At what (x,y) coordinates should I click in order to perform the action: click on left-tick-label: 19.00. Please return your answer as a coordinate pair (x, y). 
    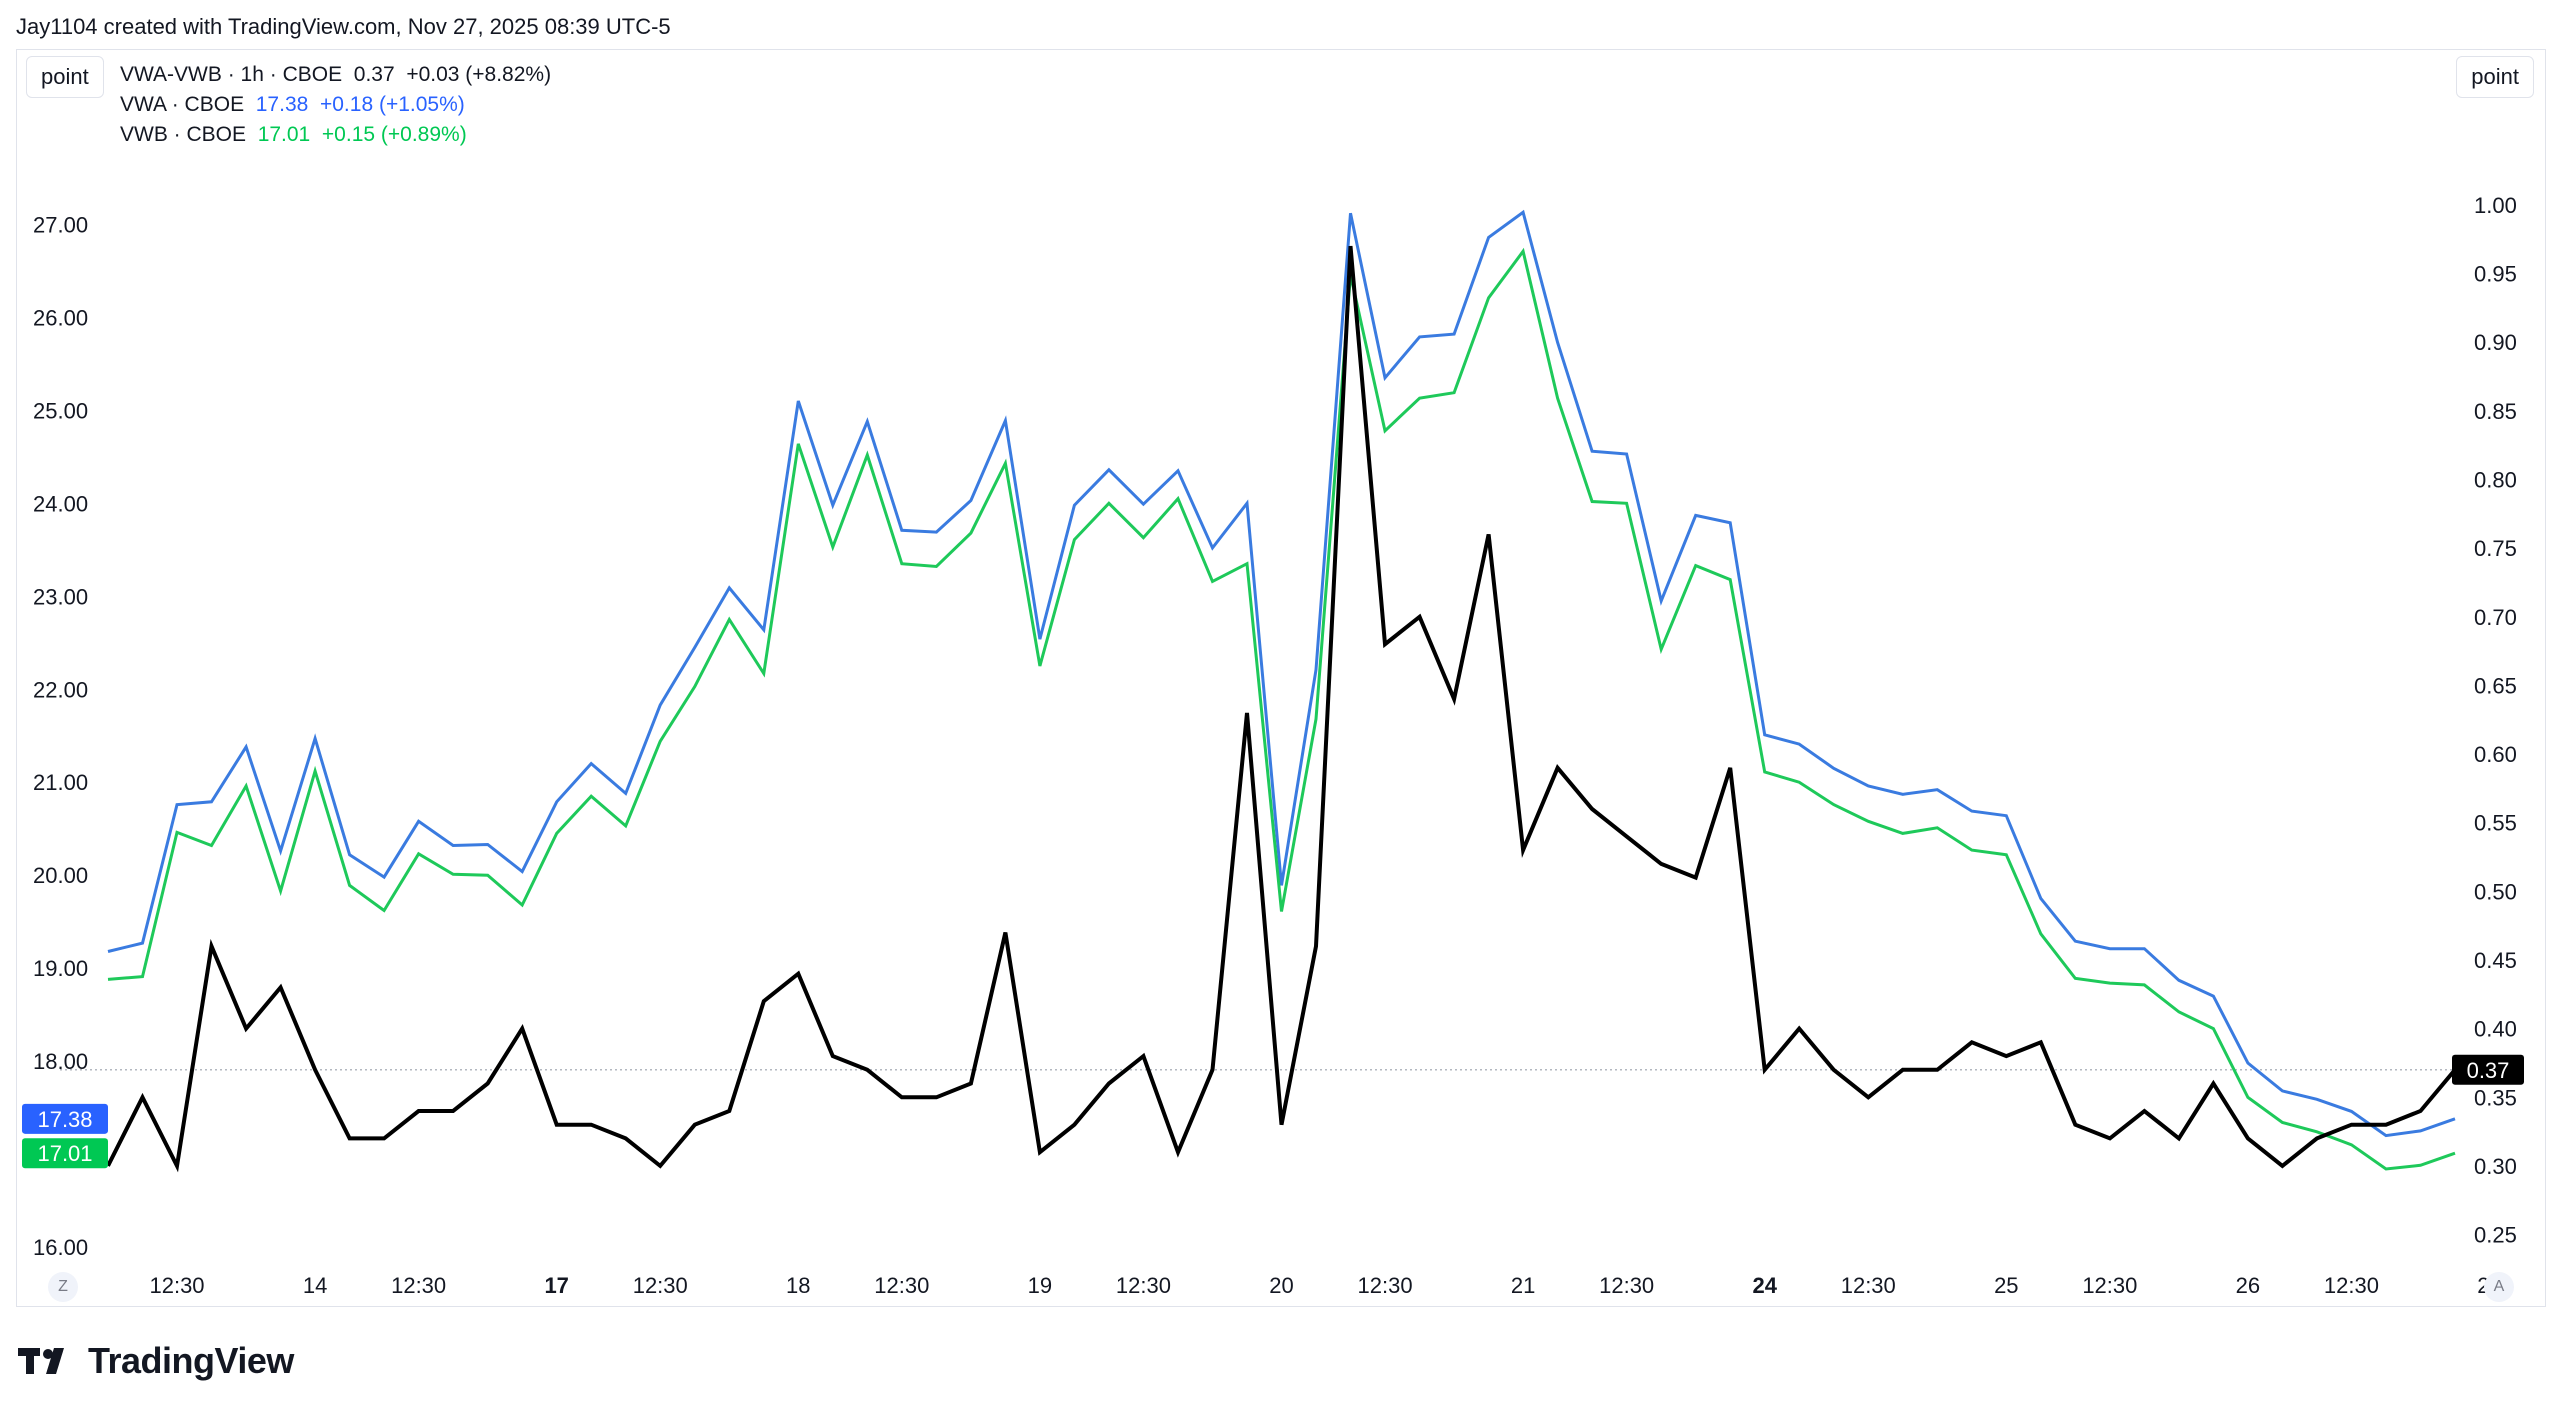
    Looking at the image, I should click on (60, 968).